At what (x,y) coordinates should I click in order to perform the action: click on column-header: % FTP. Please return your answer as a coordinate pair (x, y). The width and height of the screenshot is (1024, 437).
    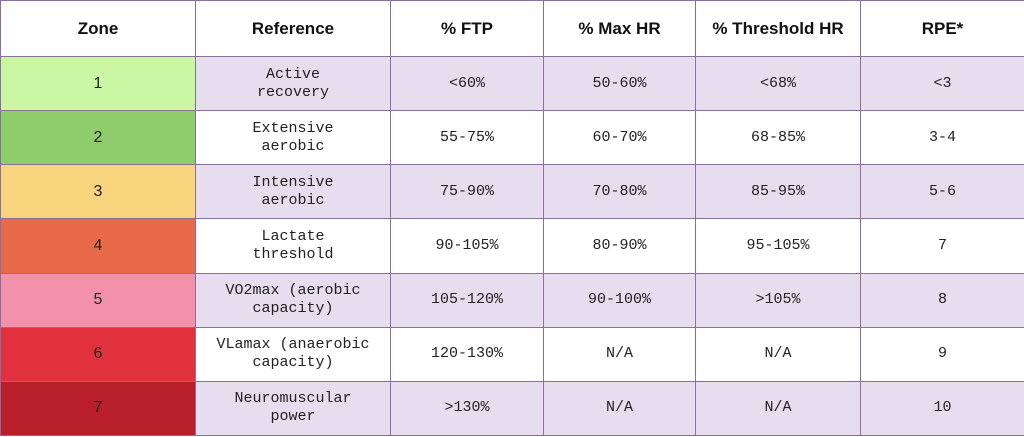
    Looking at the image, I should click on (467, 28).